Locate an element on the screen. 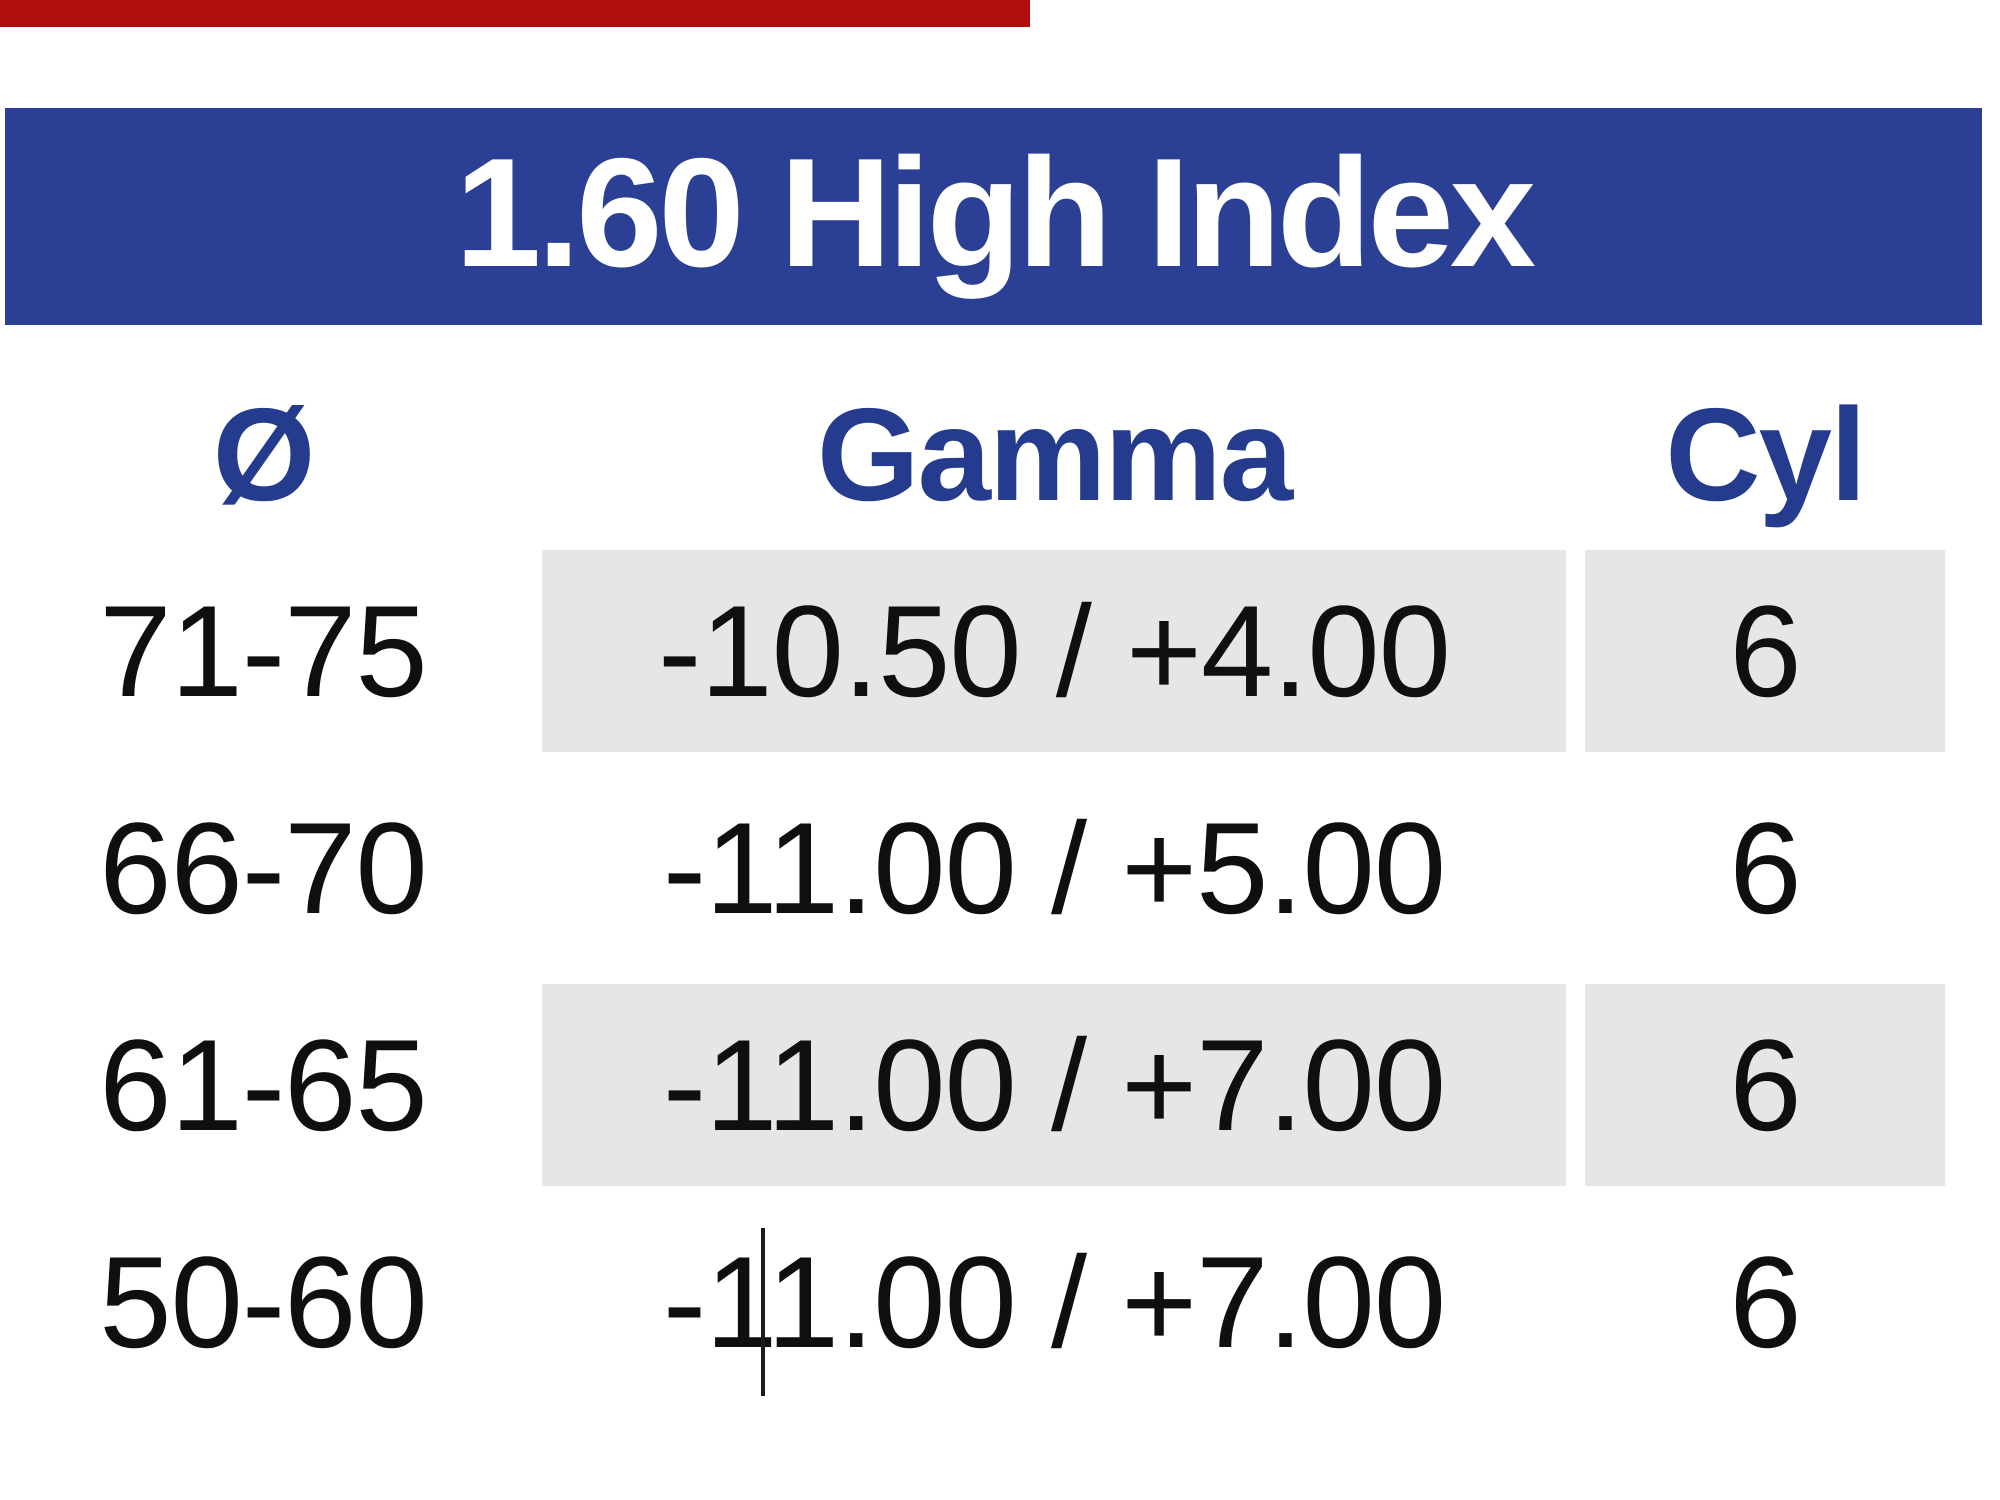 Image resolution: width=2000 pixels, height=1500 pixels. column-header-gamma: Gamma is located at coordinates (1054, 454).